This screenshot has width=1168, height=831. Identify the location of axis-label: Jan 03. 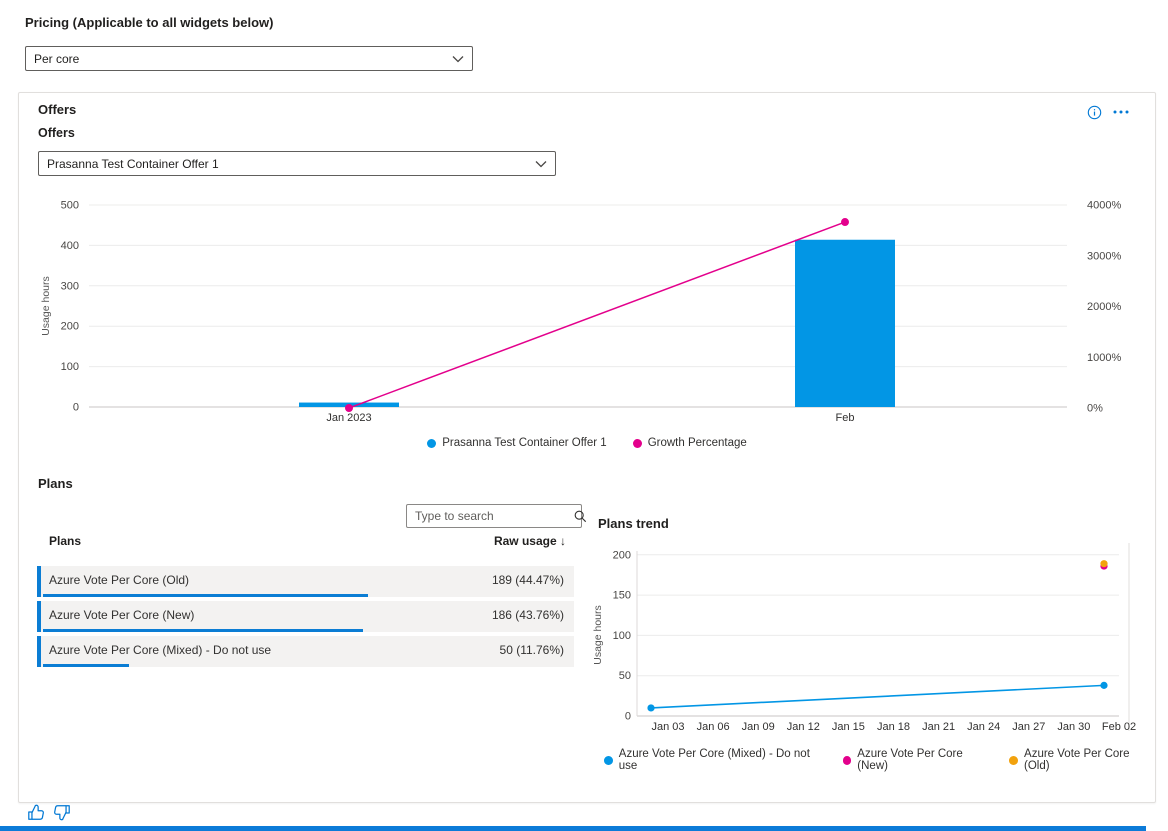
(667, 727).